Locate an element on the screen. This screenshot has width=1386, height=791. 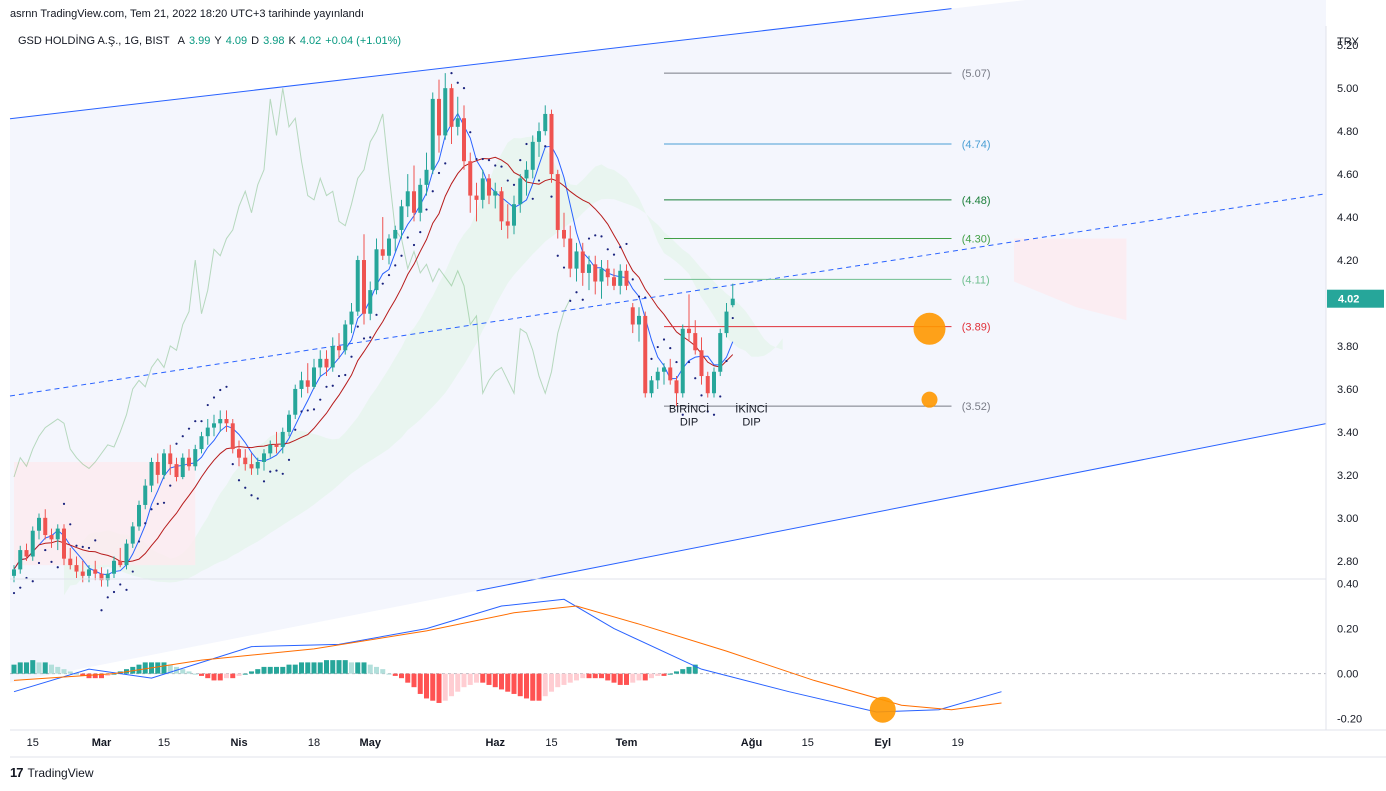
macd-tick-label: 0.40 is located at coordinates (1347, 585).